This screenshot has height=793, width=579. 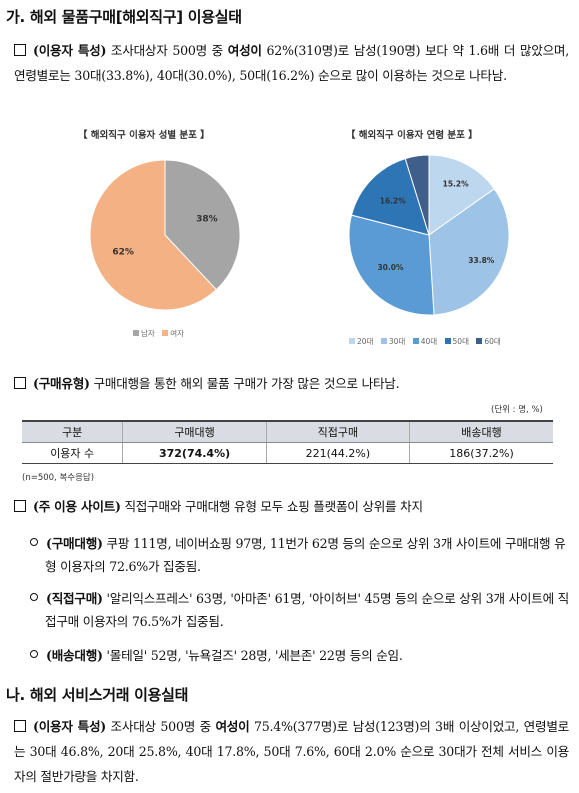 I want to click on table-cell: 186(37.2%), so click(x=481, y=453).